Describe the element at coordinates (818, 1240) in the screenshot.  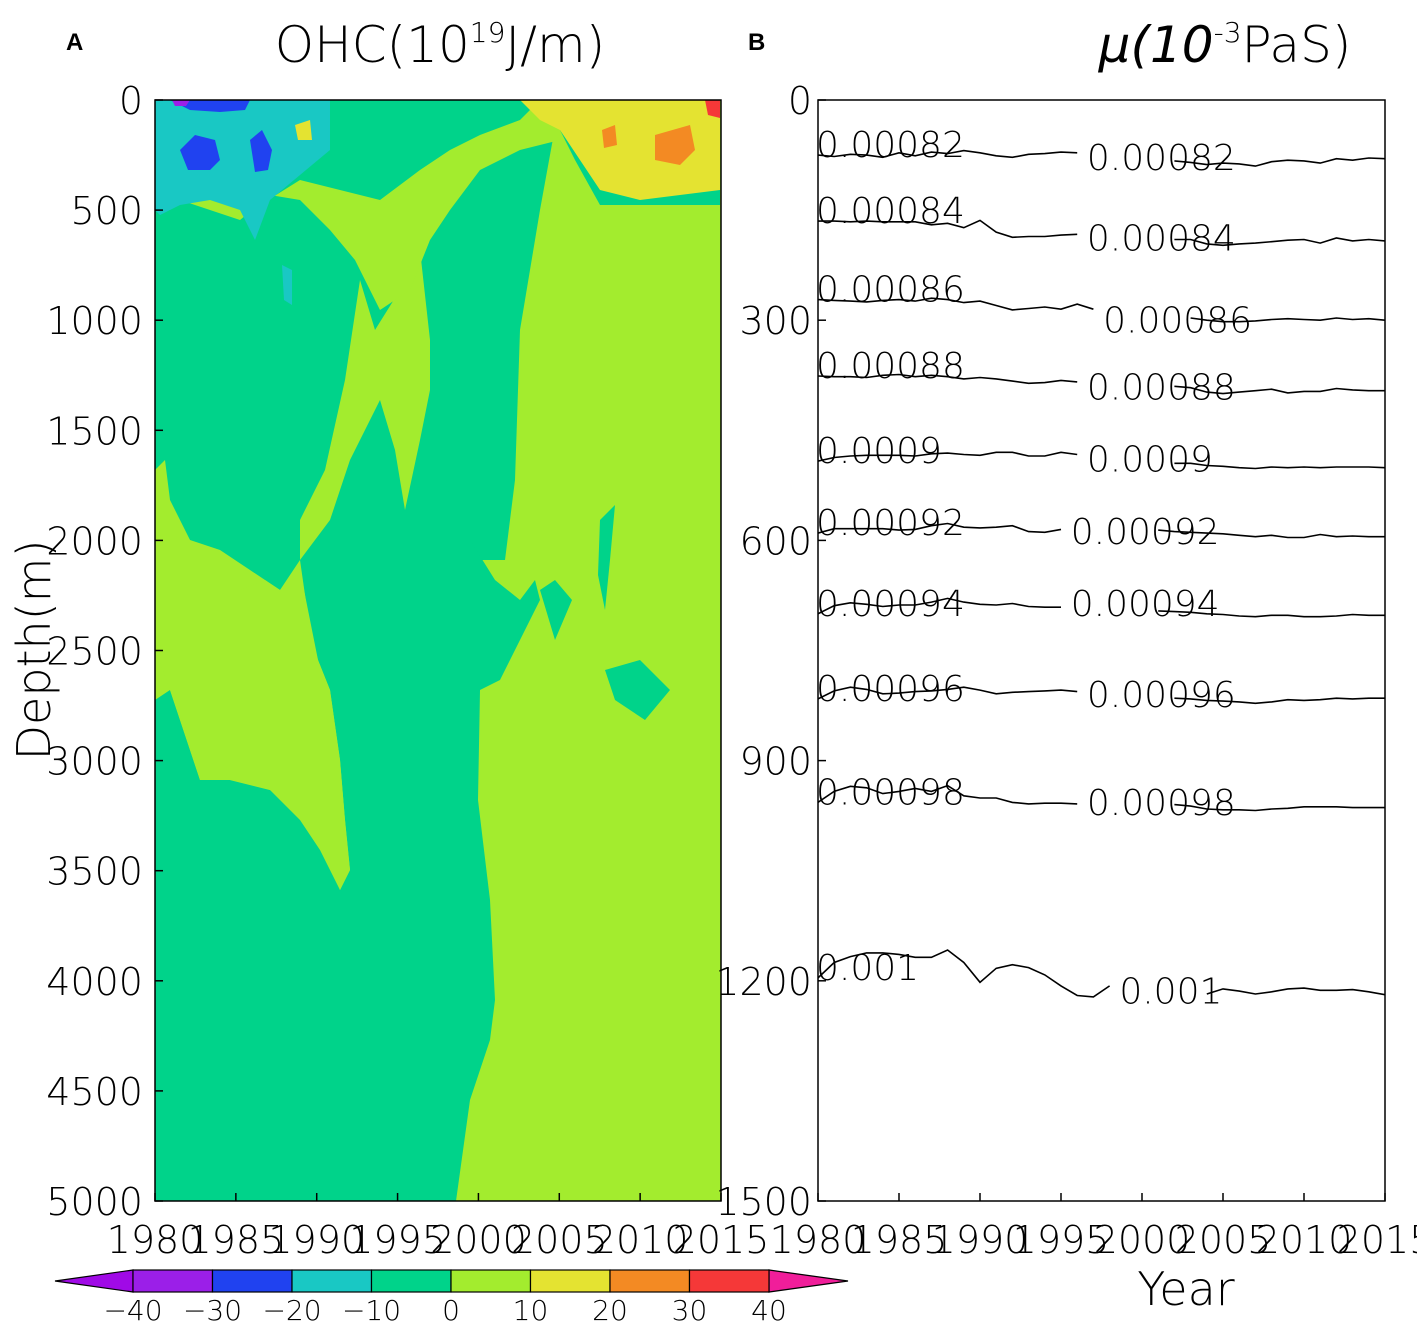
I see `panel-b-xtick-label: 1980` at that location.